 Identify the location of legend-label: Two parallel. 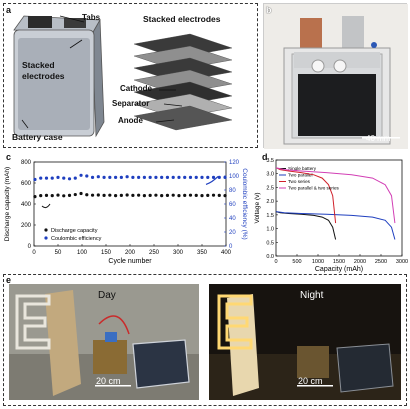
(300, 175).